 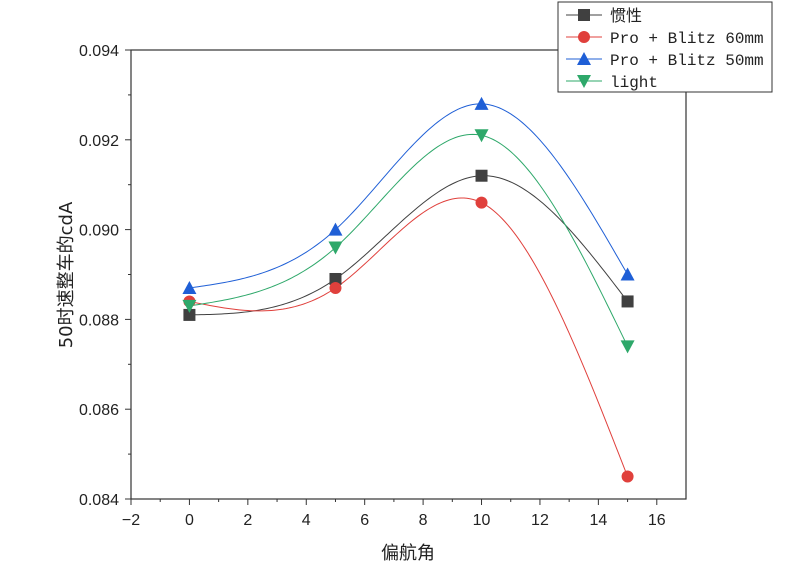 I want to click on legend-label-3: Pro + Blitz 50mm, so click(x=687, y=61).